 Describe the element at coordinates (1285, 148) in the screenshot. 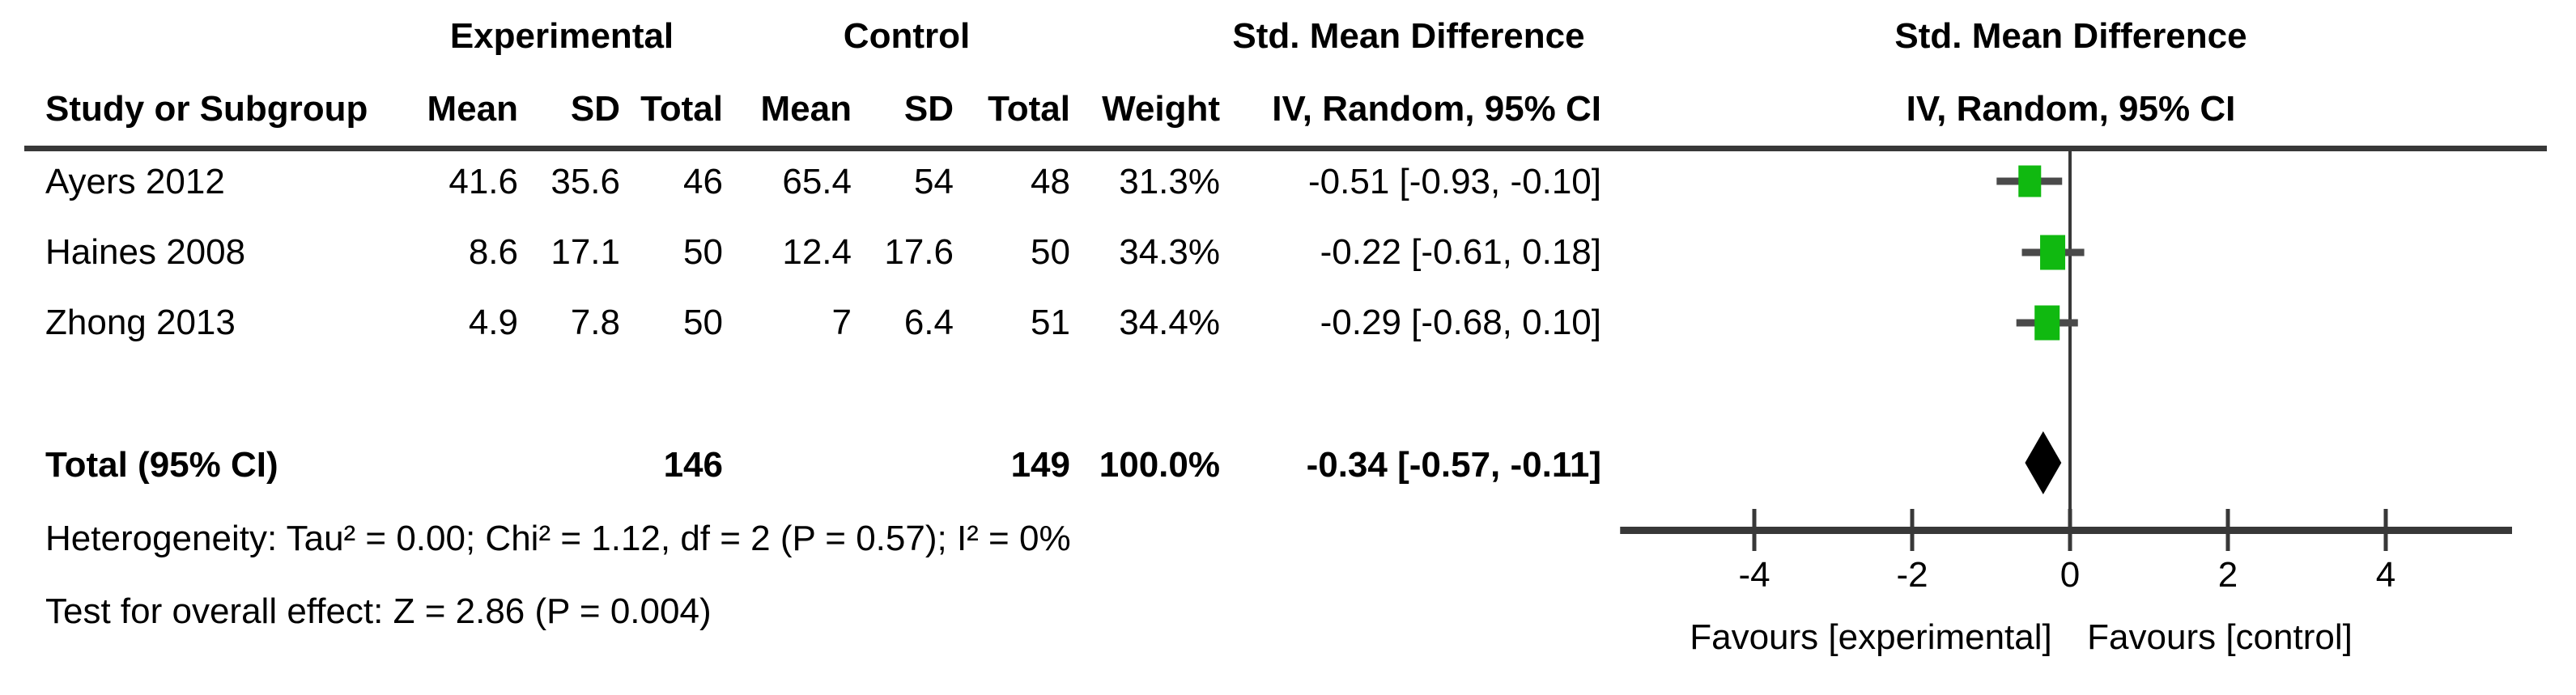

I see `header-separator-line` at that location.